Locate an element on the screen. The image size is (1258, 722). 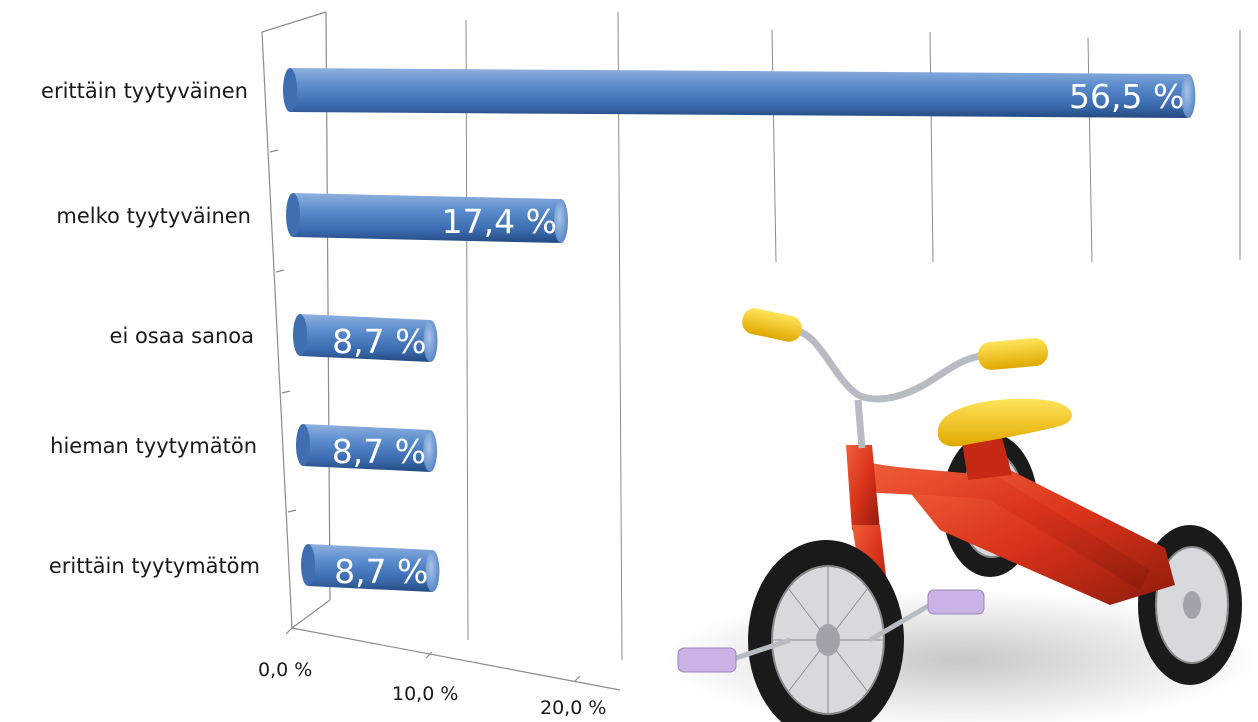
bar: 56,5 % is located at coordinates (739, 93).